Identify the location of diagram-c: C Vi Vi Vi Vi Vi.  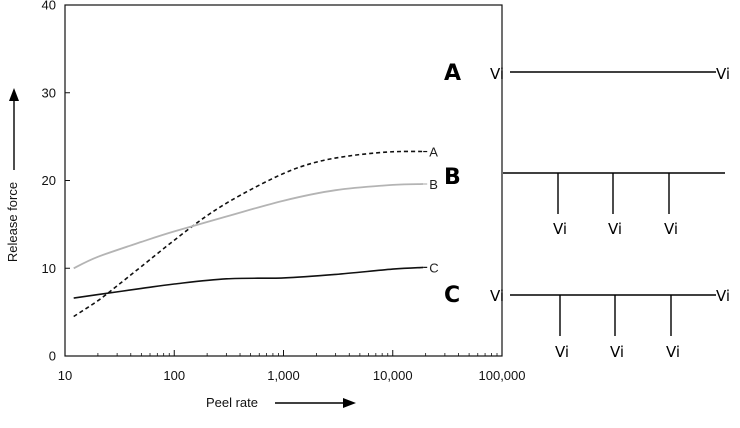
(587, 322).